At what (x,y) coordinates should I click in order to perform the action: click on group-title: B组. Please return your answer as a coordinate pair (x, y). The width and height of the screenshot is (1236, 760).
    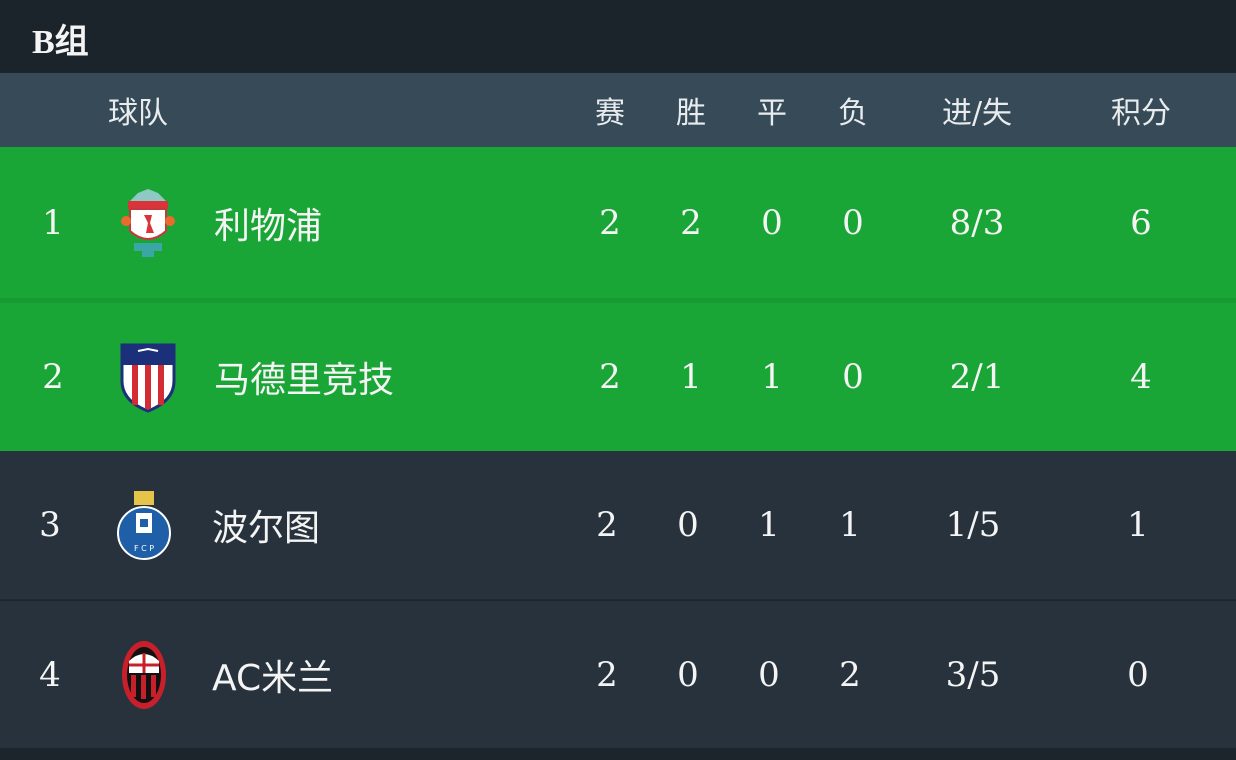
    Looking at the image, I should click on (60, 42).